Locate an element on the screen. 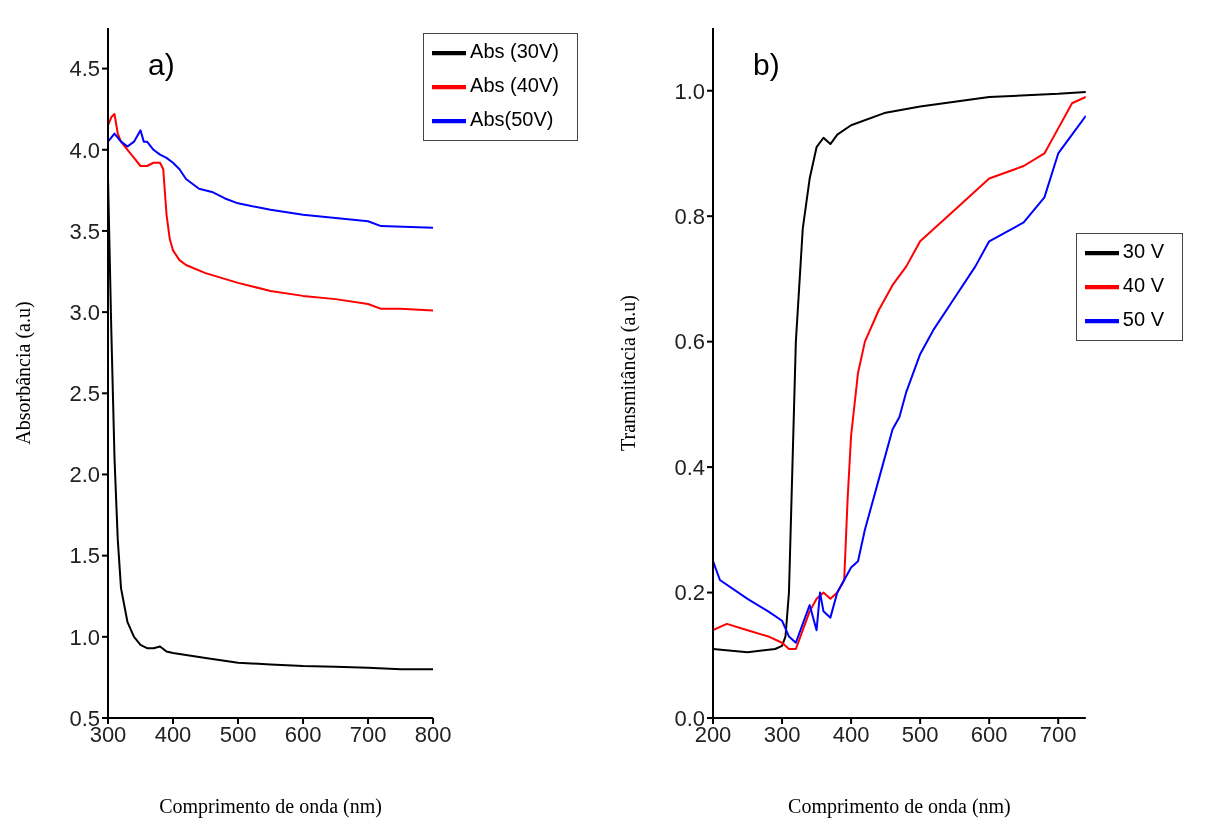 This screenshot has width=1227, height=840. y-tick-label: 0.2 is located at coordinates (689, 593).